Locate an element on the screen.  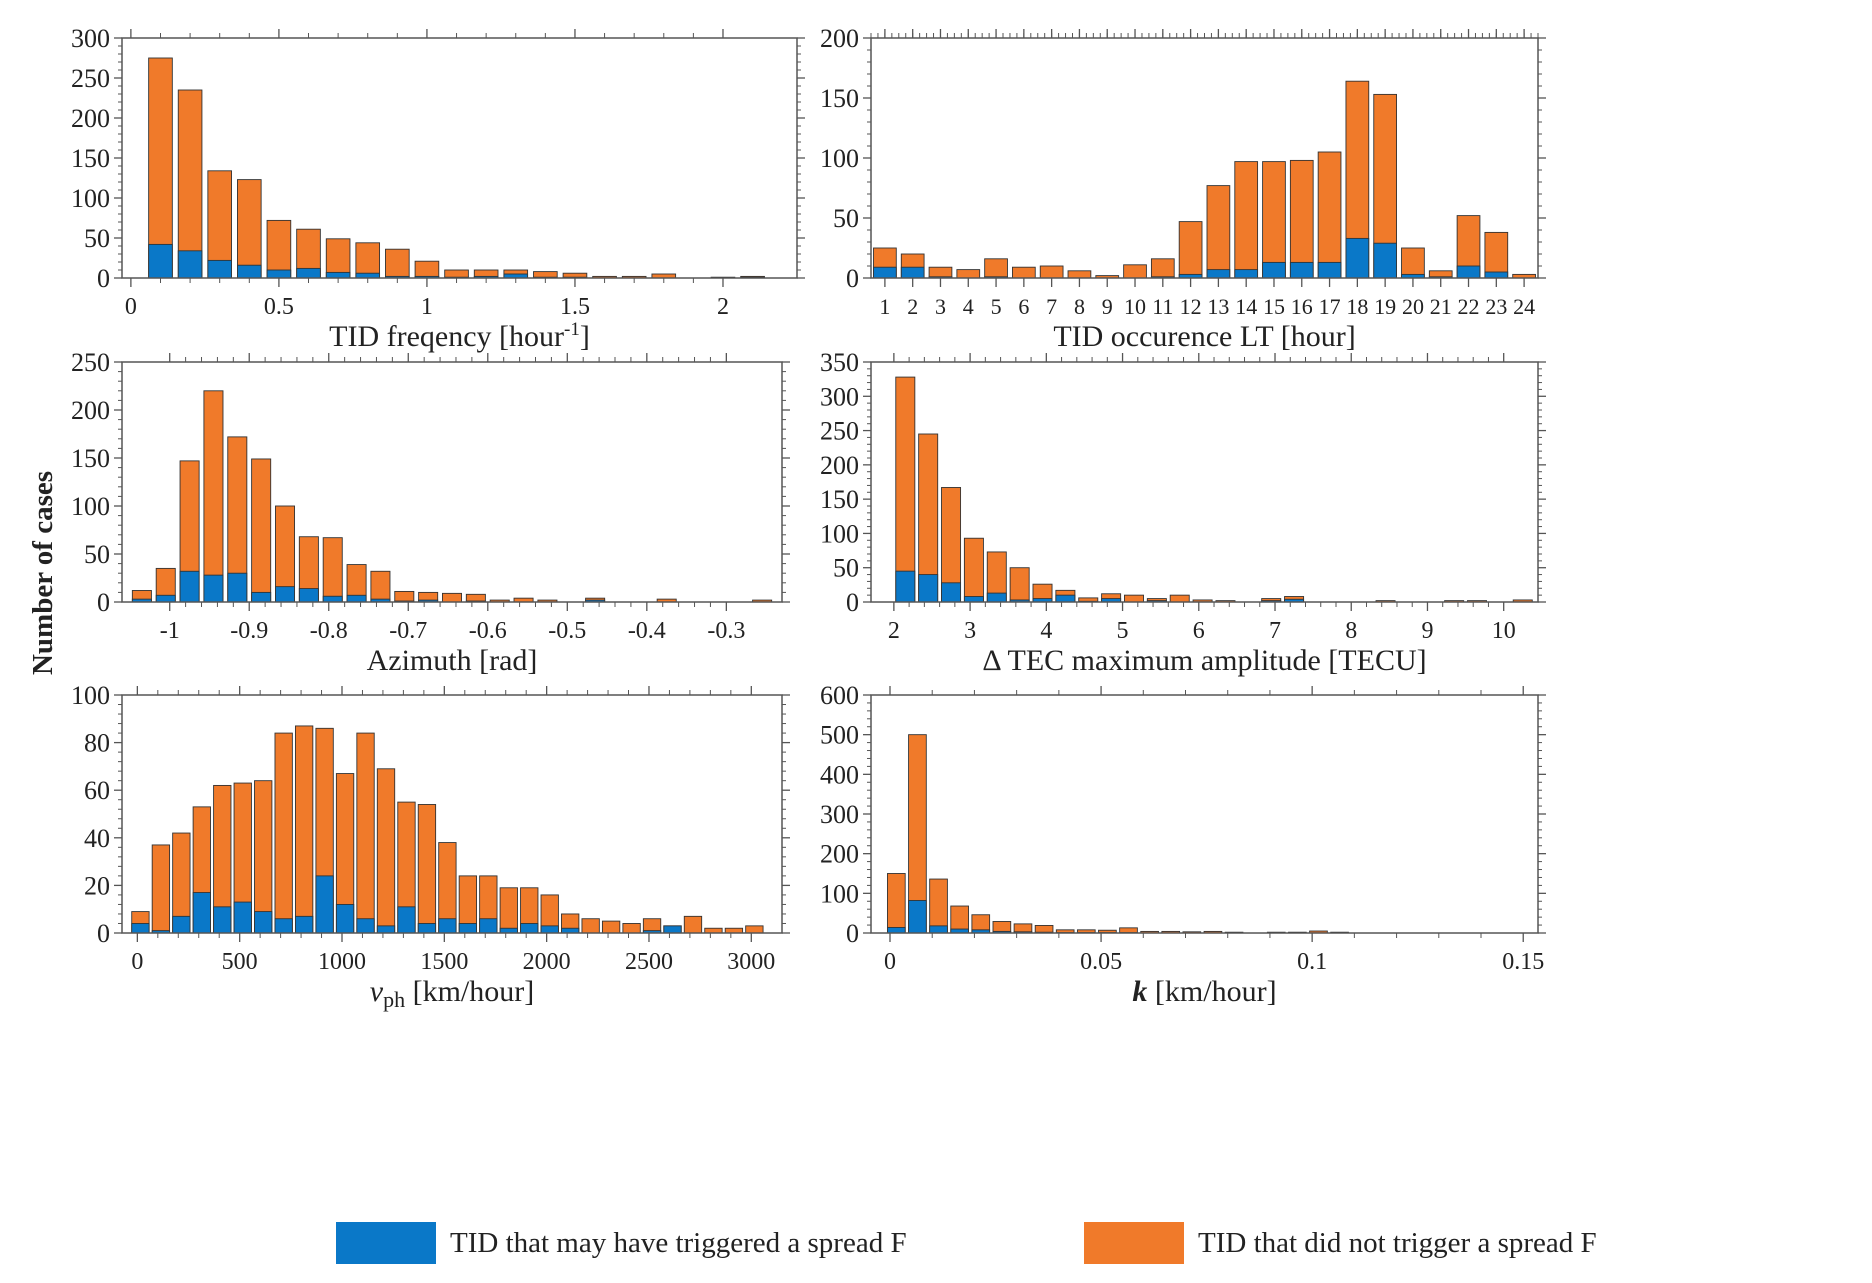
y-tick-label: 100 is located at coordinates (839, 893).